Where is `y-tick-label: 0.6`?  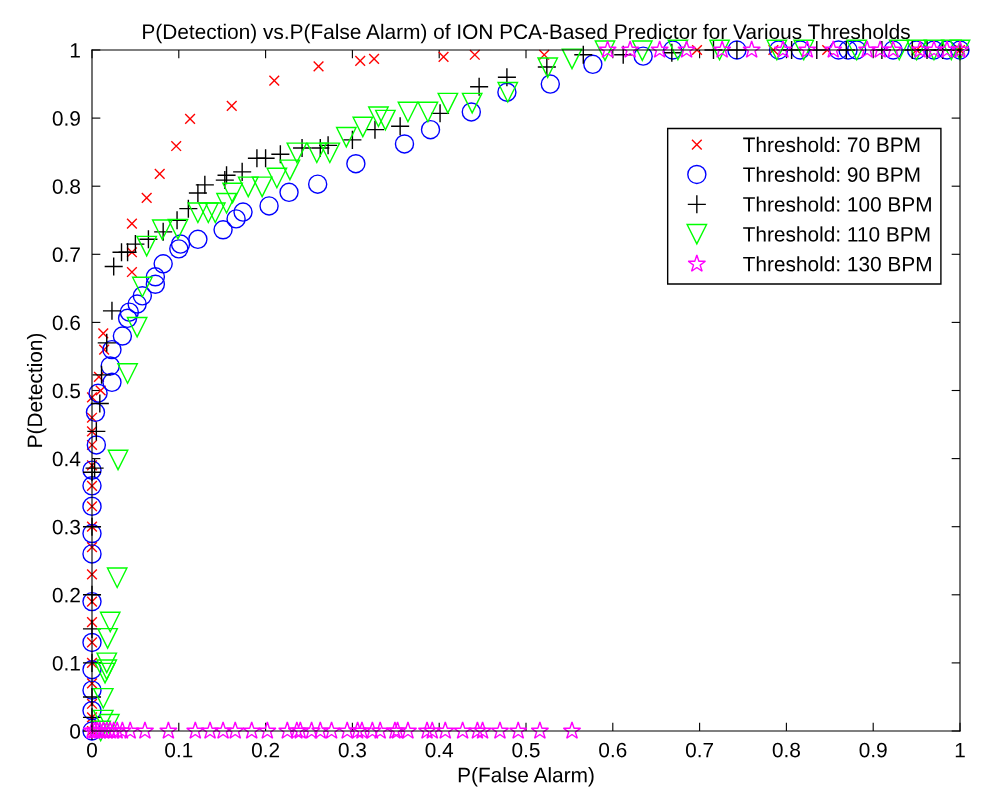
y-tick-label: 0.6 is located at coordinates (66, 323).